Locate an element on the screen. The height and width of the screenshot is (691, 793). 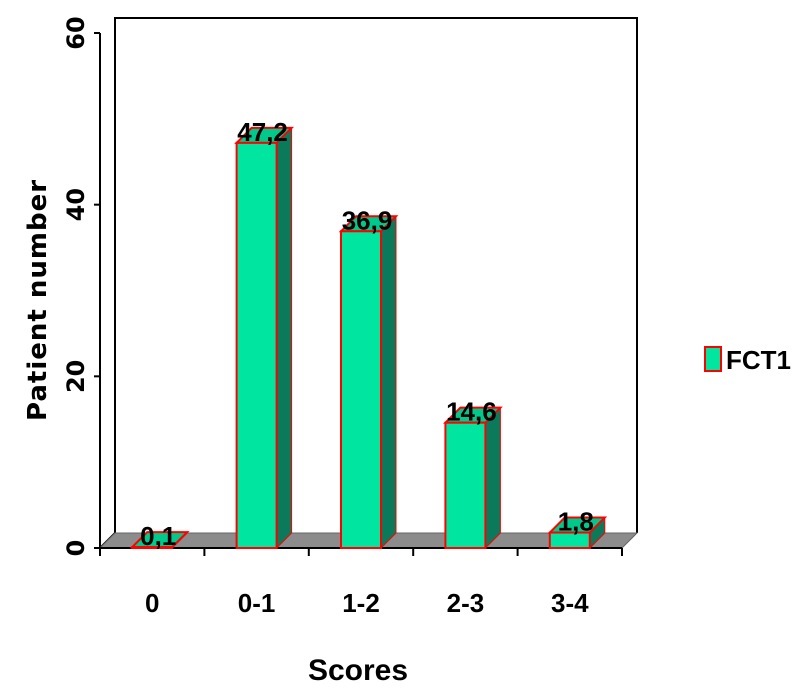
y-tick-label: 40 is located at coordinates (76, 204).